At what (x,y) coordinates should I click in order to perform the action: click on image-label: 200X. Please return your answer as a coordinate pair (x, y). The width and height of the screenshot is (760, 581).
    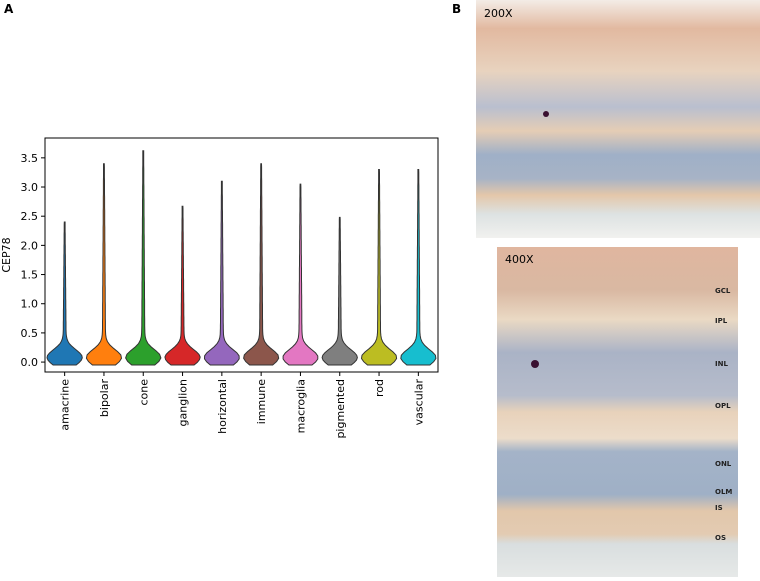
    Looking at the image, I should click on (498, 13).